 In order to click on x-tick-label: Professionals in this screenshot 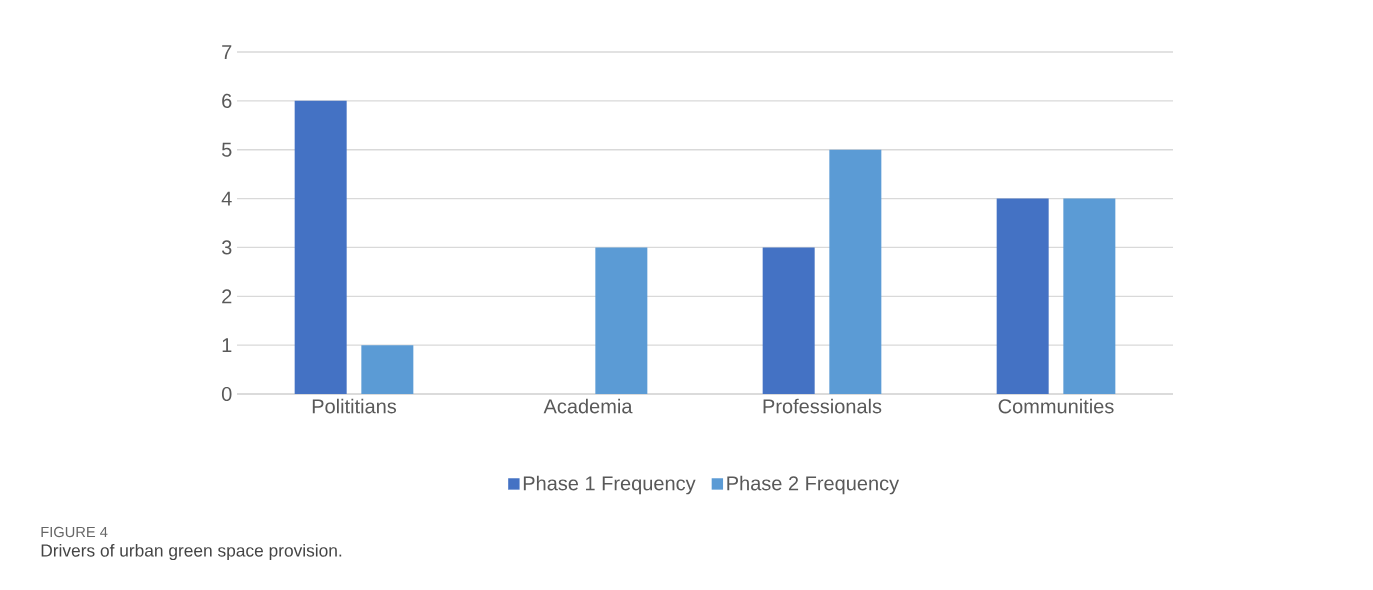, I will do `click(822, 406)`.